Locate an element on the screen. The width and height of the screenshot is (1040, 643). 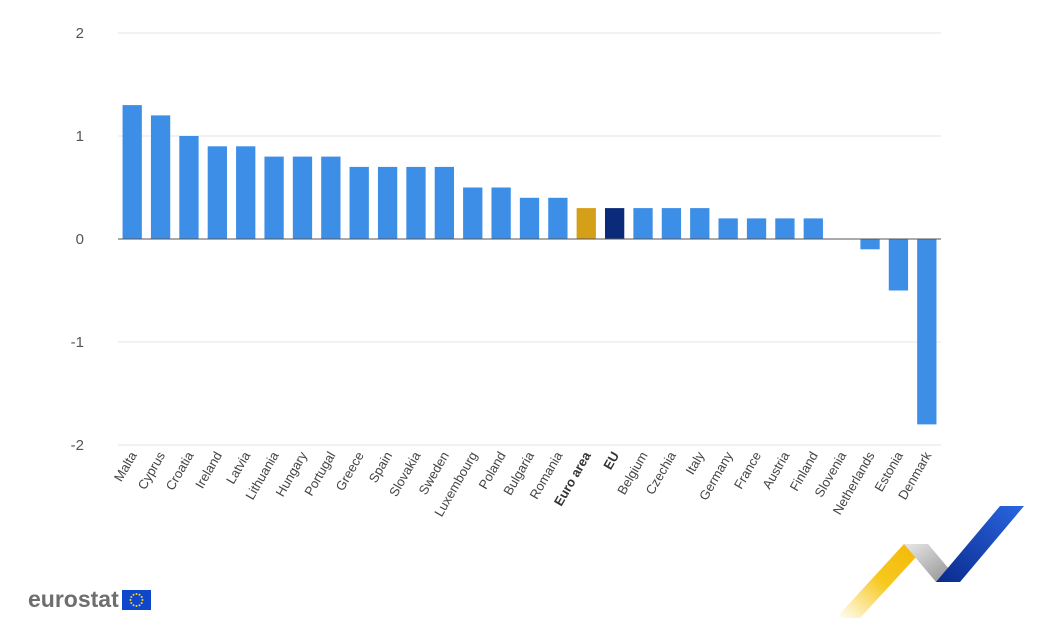
category-label: Croatia is located at coordinates (180, 470).